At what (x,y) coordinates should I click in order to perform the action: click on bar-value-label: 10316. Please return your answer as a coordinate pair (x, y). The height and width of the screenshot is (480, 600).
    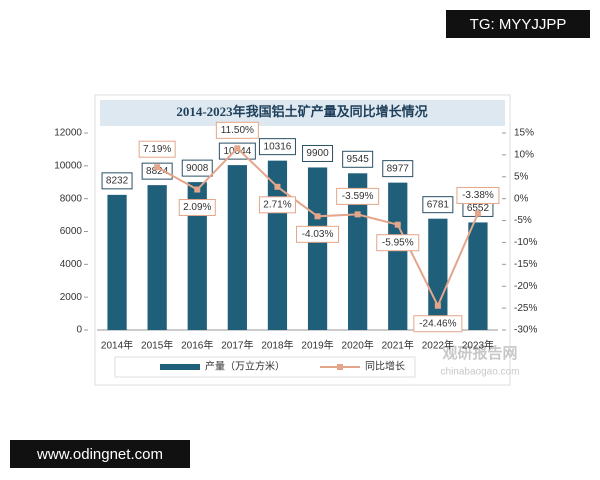
    Looking at the image, I should click on (278, 146).